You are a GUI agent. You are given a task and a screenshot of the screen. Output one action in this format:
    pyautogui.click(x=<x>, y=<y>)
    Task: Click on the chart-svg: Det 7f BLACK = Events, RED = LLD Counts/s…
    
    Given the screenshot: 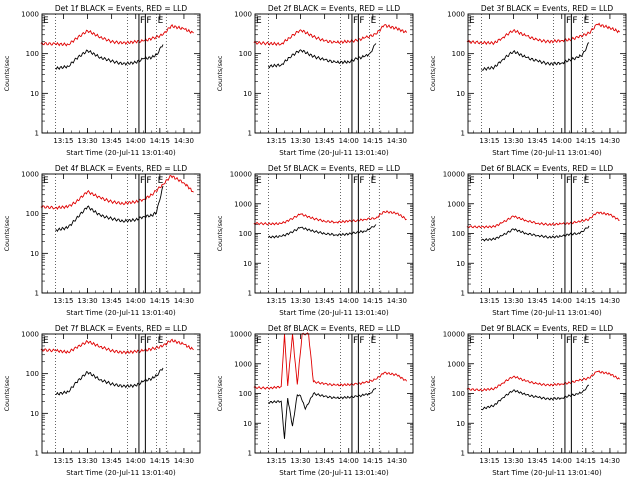 What is the action you would take?
    pyautogui.click(x=102, y=400)
    